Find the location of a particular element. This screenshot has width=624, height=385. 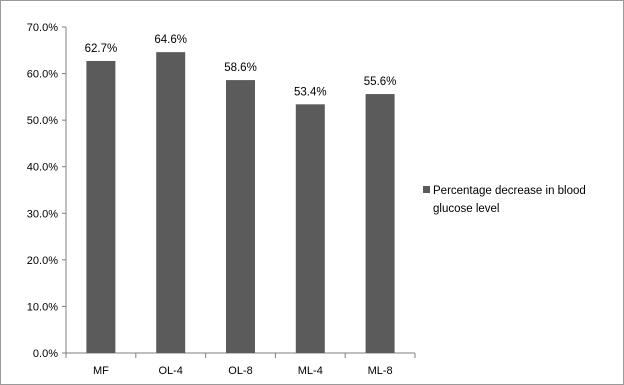

x-tick-label: ML-8 is located at coordinates (380, 371).